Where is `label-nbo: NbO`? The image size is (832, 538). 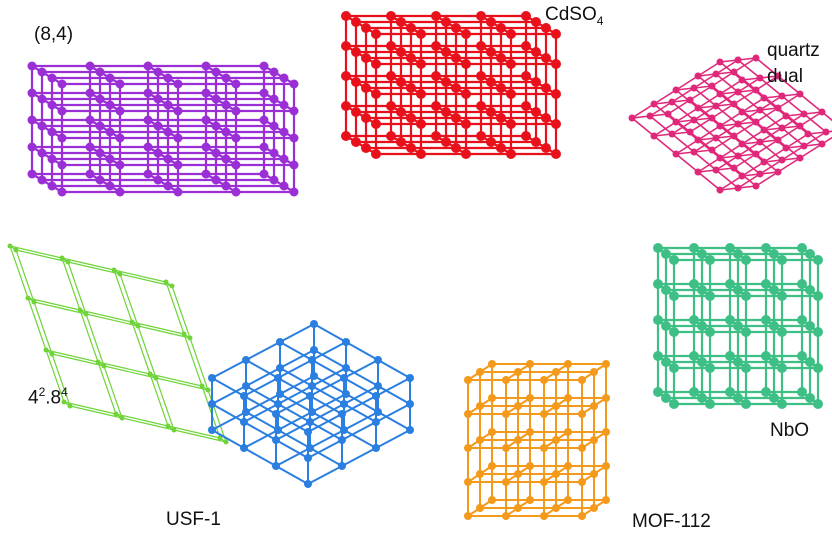 label-nbo: NbO is located at coordinates (790, 430).